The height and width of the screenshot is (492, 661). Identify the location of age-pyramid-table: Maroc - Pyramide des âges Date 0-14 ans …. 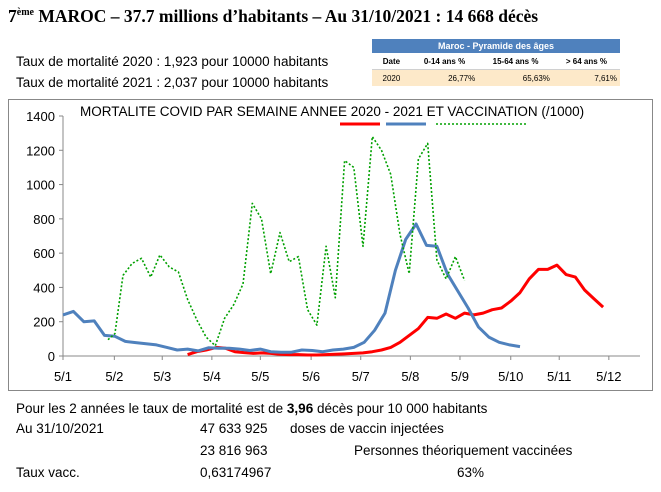
(496, 62).